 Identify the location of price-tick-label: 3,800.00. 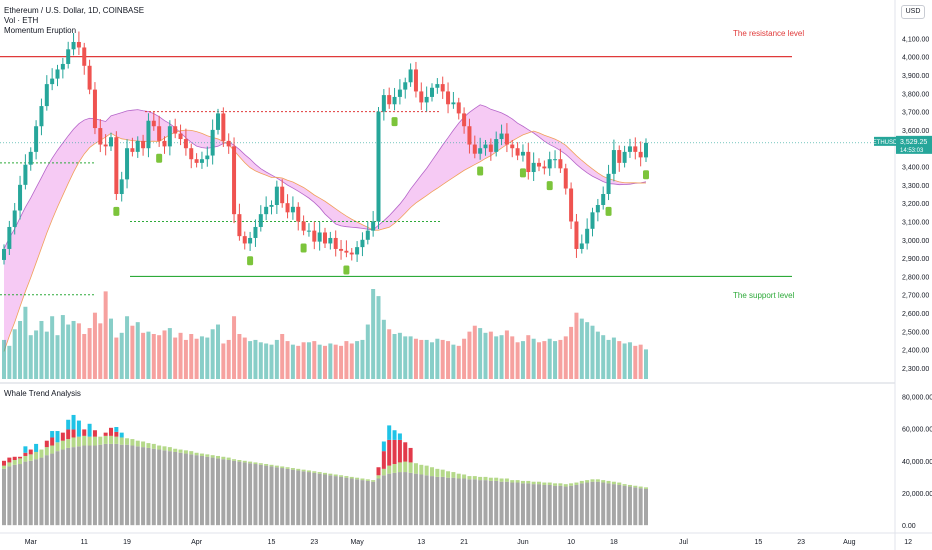
(915, 94).